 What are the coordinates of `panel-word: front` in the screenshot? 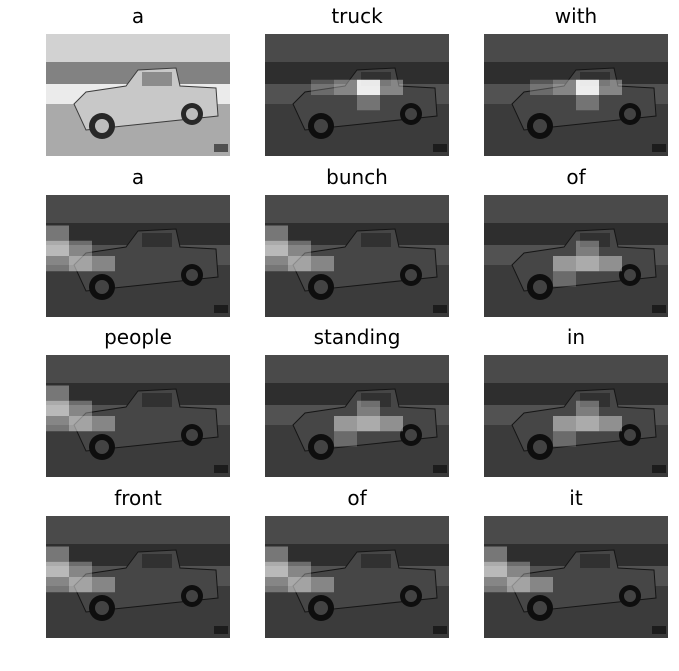 It's located at (138, 498).